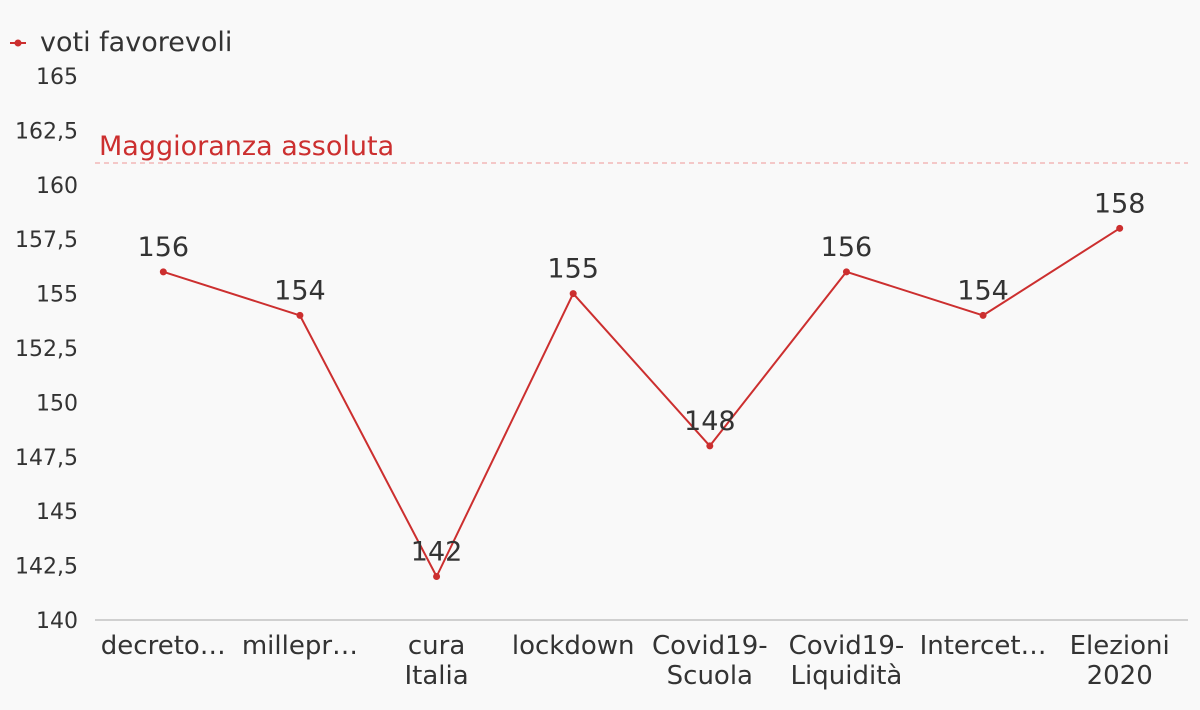 The width and height of the screenshot is (1200, 710). I want to click on y-tick-label: 152,5, so click(46, 349).